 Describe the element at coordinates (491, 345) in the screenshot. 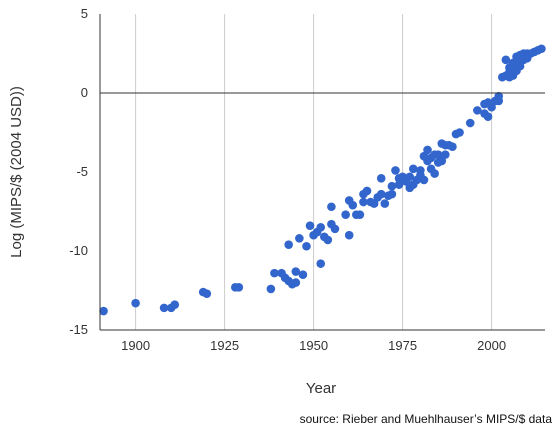

I see `x-tick-label: 2000` at that location.